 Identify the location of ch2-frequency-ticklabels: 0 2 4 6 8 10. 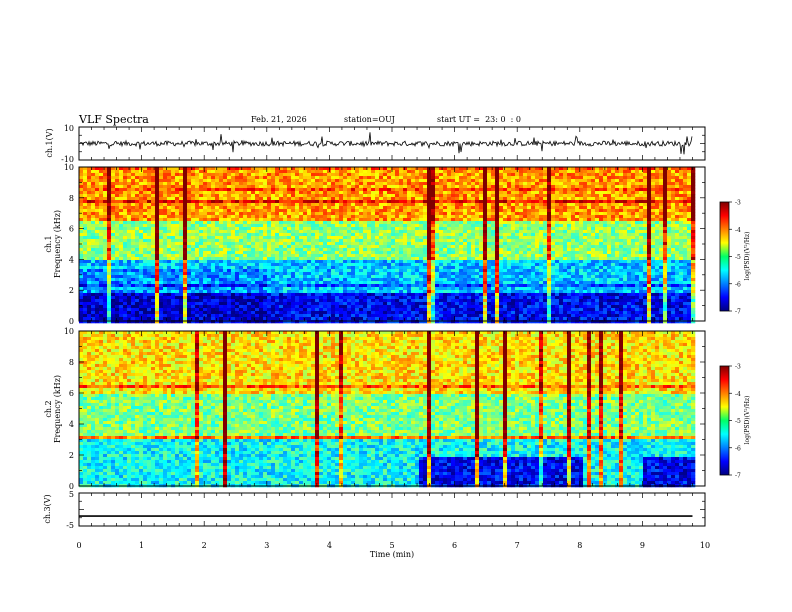
(69, 409).